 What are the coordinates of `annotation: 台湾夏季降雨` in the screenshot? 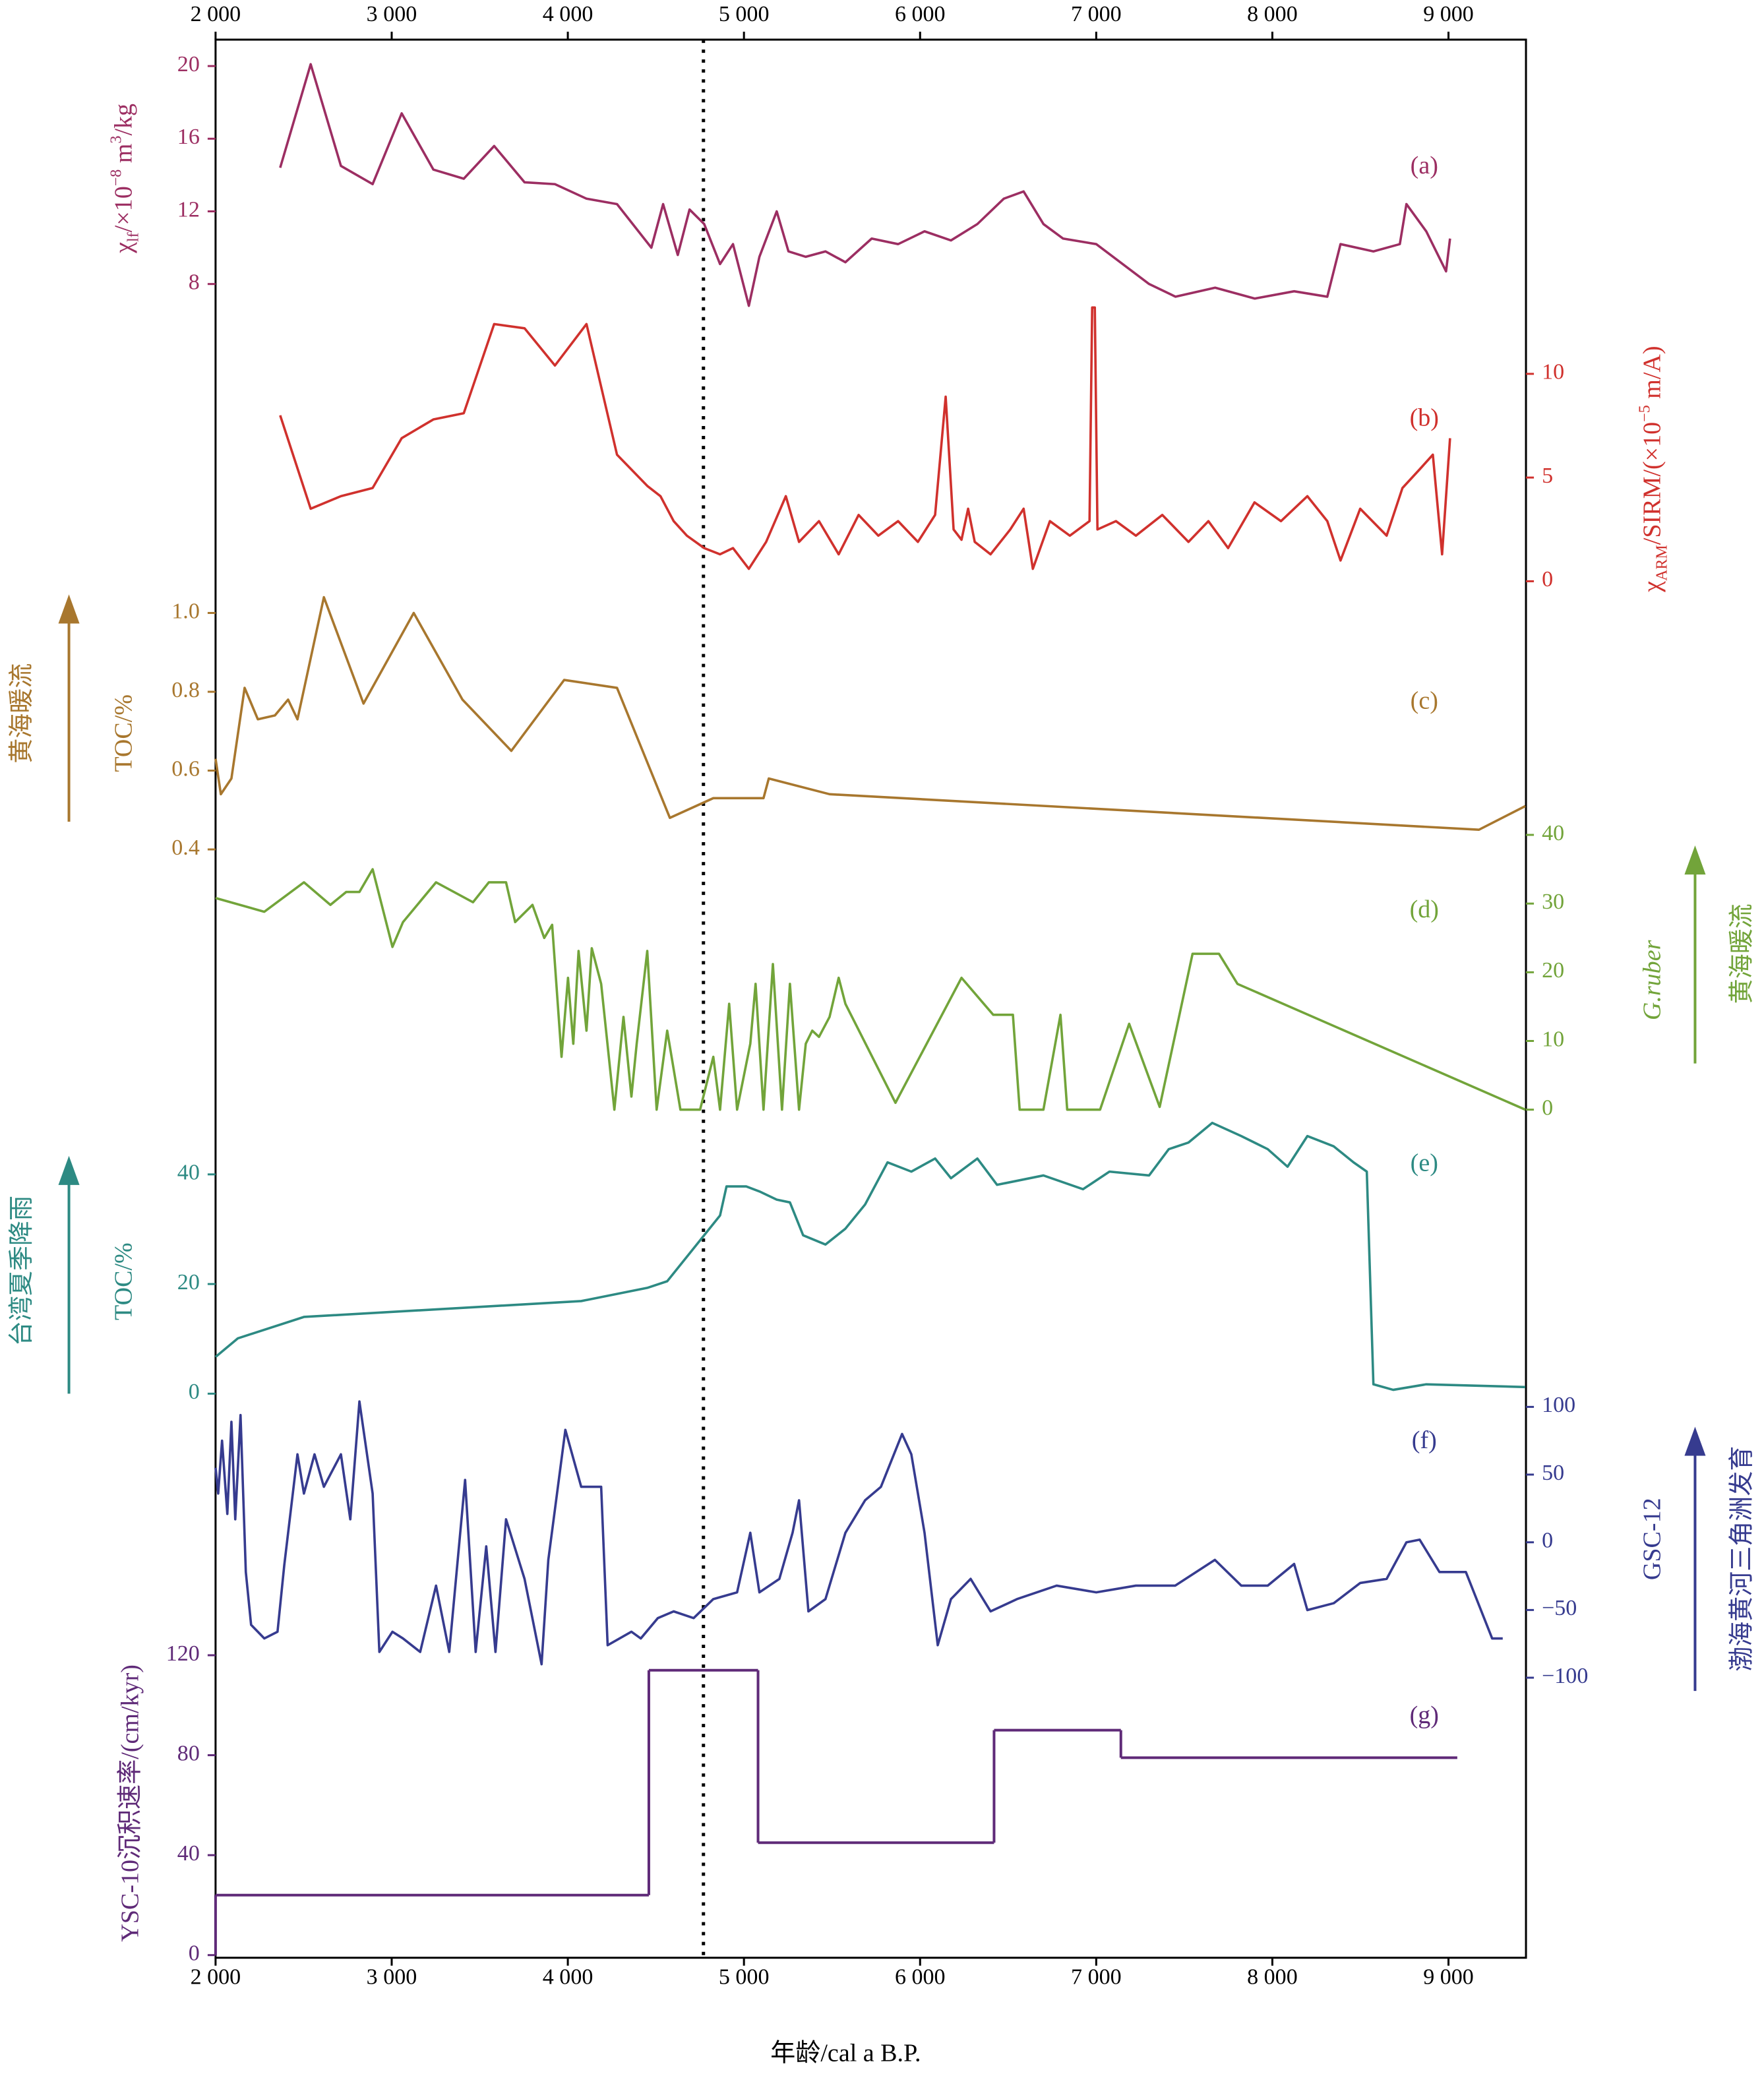 It's located at (22, 1271).